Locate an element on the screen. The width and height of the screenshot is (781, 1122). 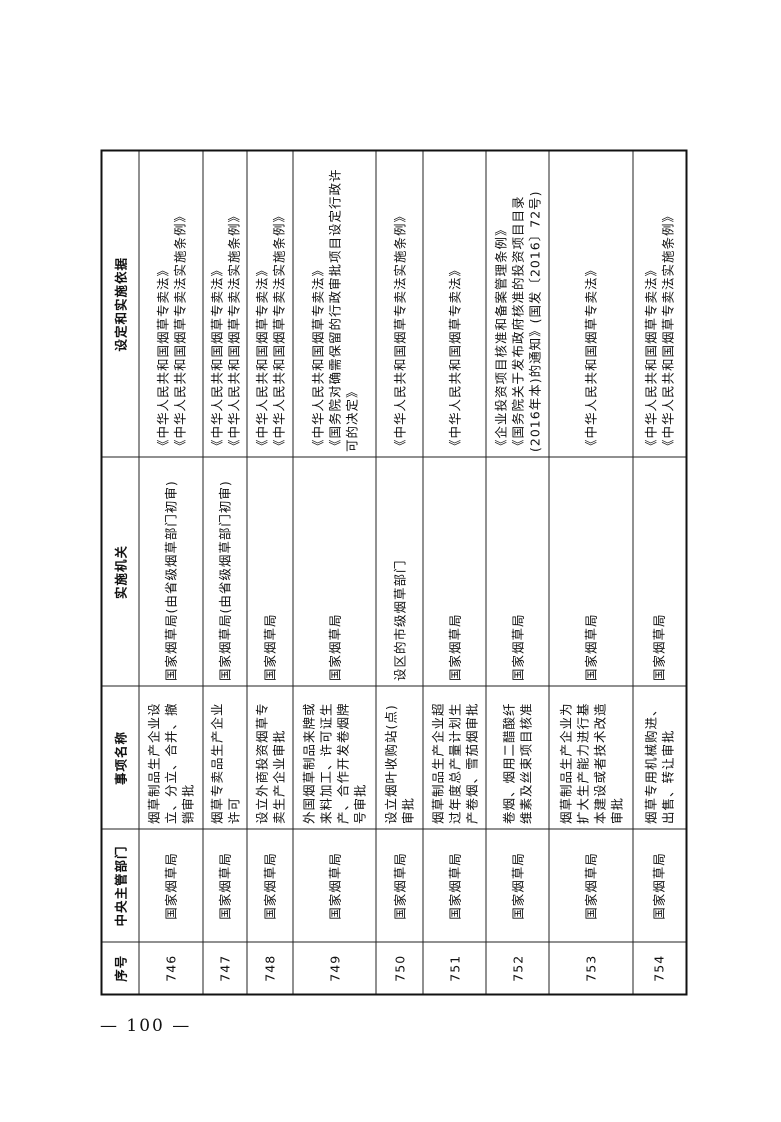
row-item-name: 烟草制品生产企业超过年度总产量计划生产卷烟、雪茄烟审批 is located at coordinates (454, 757).